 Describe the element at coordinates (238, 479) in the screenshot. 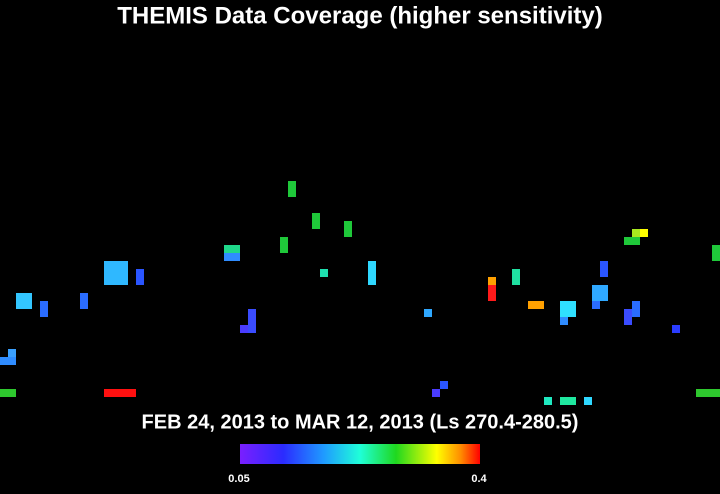

I see `colorbar-min-label: 0.05` at that location.